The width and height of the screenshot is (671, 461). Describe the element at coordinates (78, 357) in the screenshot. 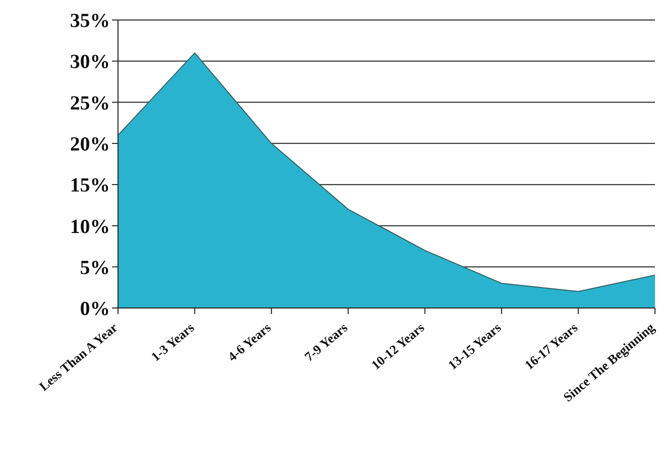

I see `x-tick-label: Less Than A Year` at that location.